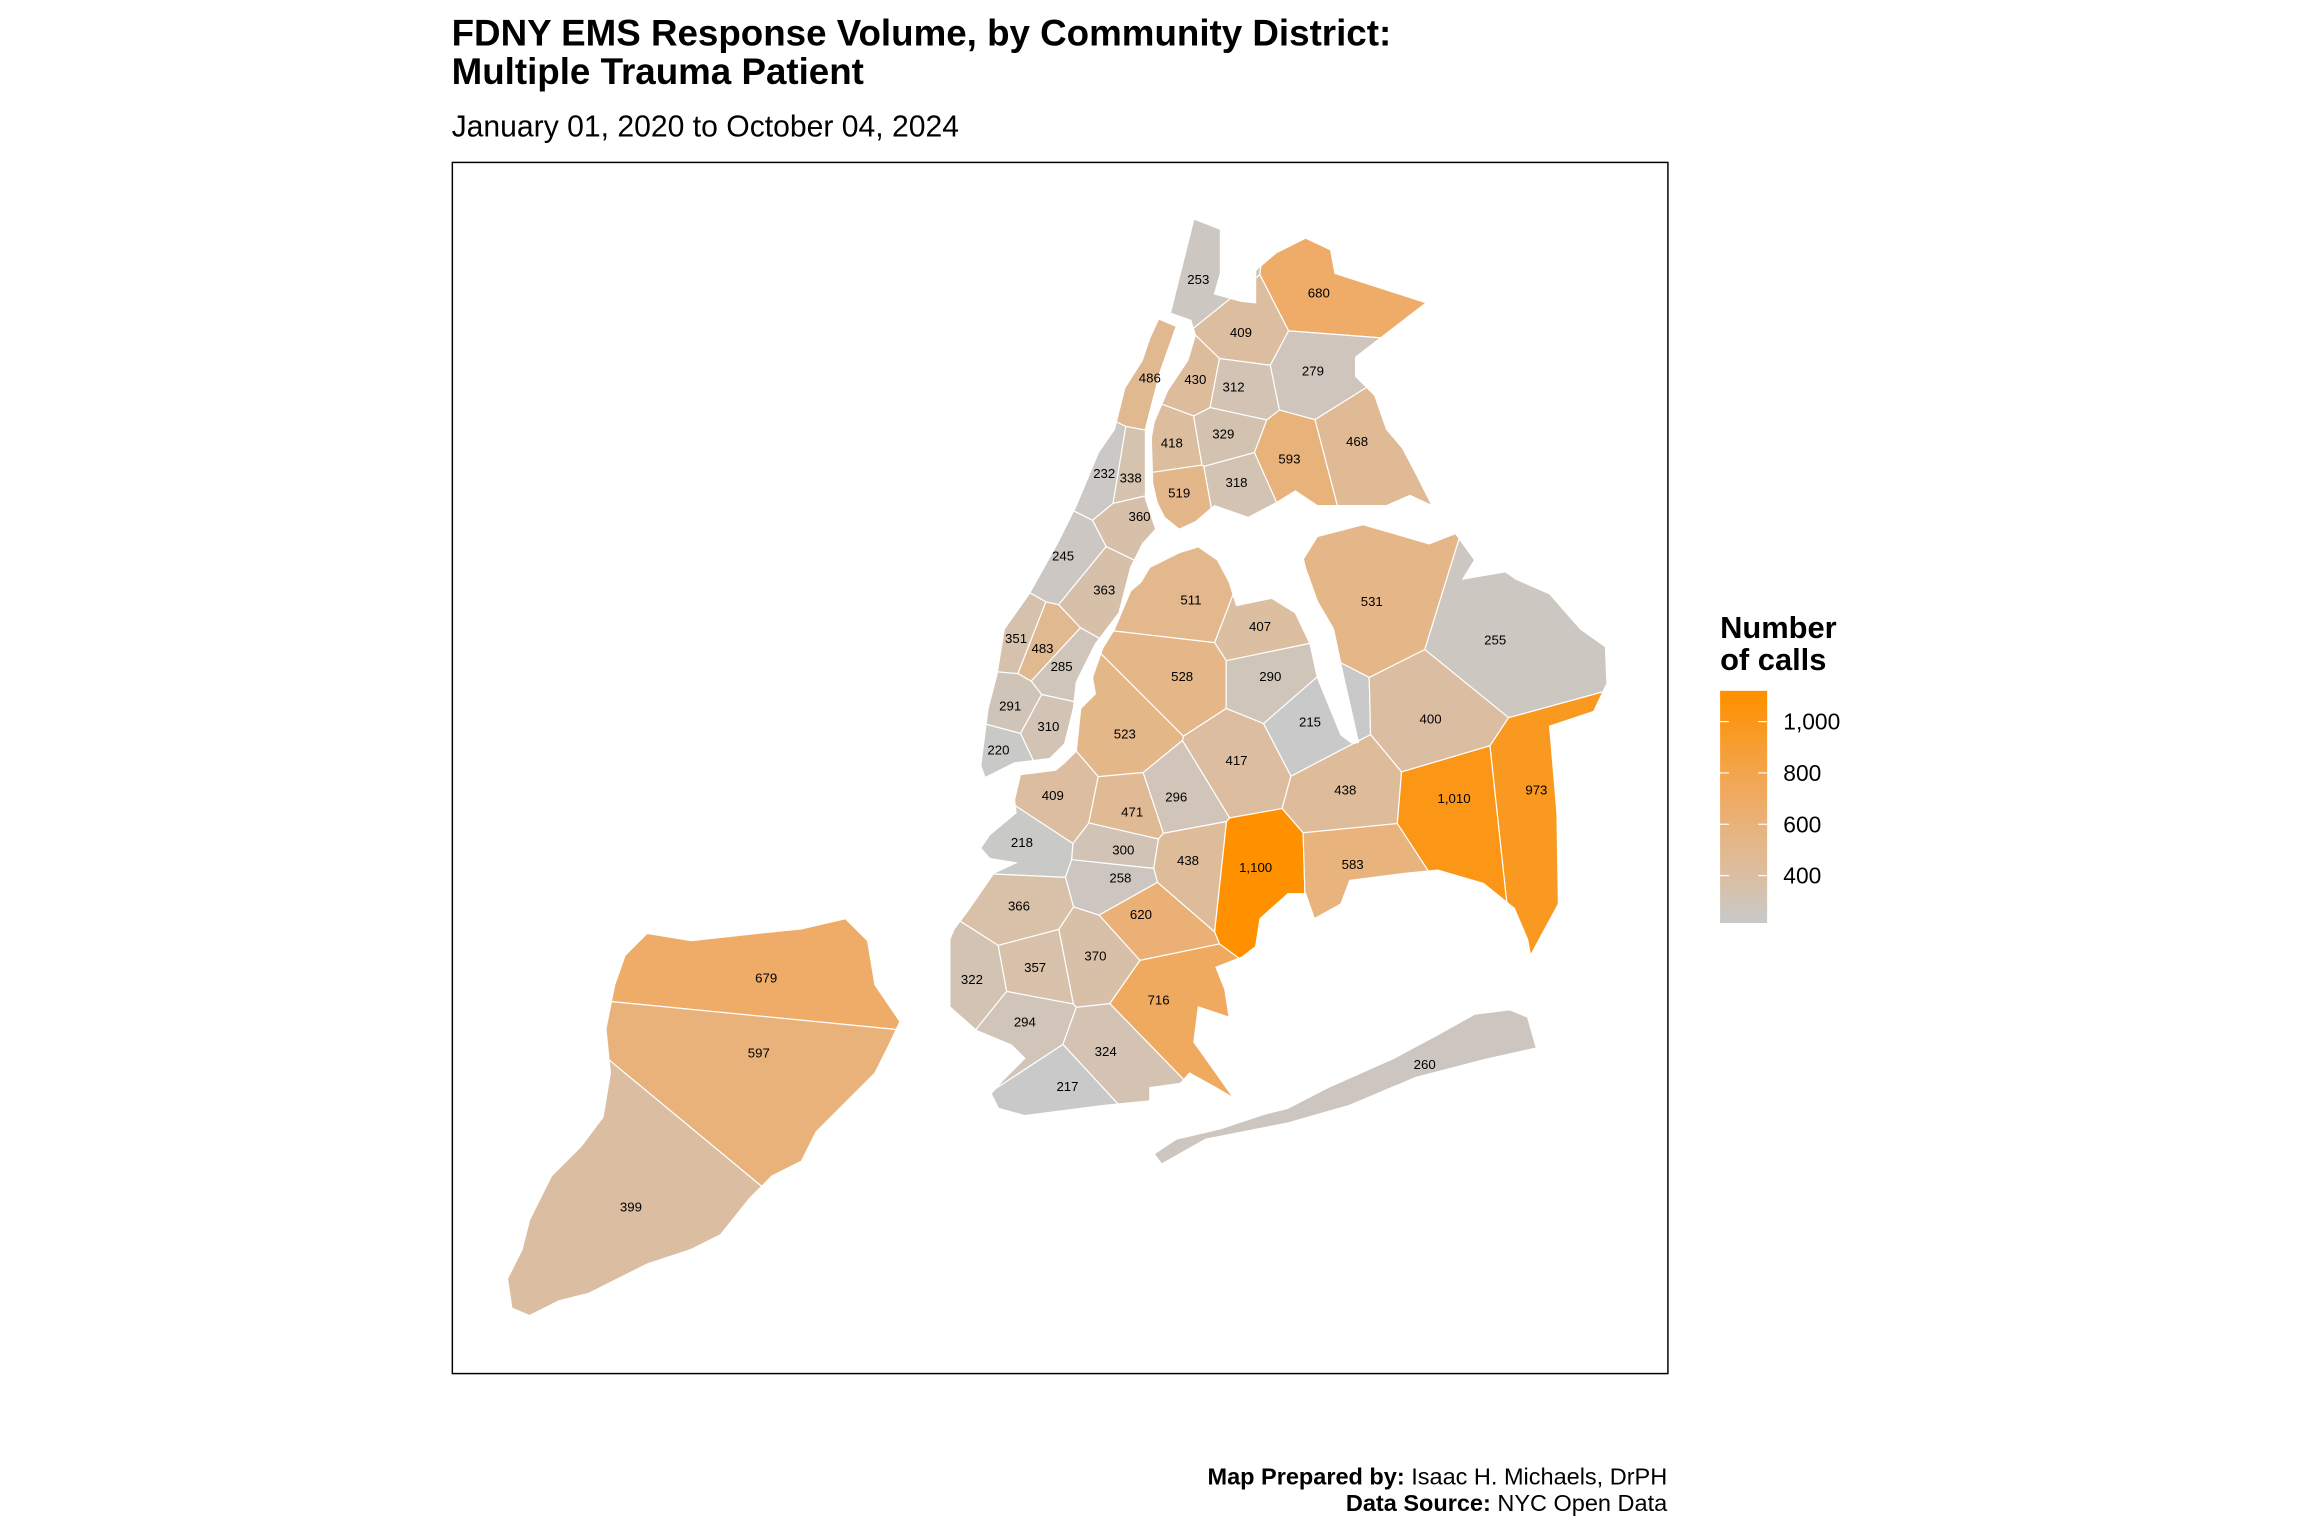 The width and height of the screenshot is (2304, 1536). Describe the element at coordinates (1744, 807) in the screenshot. I see `legend-colorbar` at that location.